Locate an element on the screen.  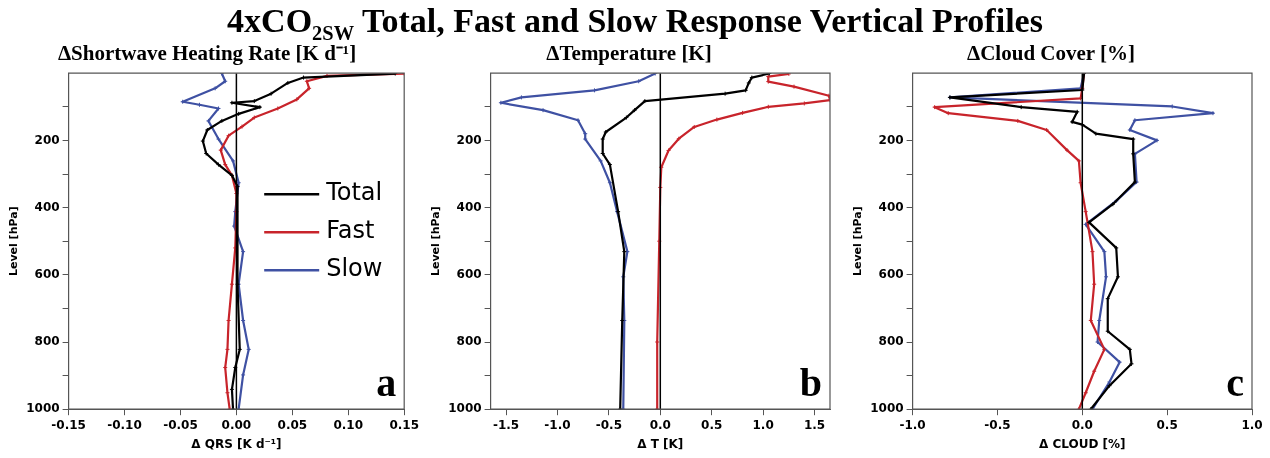
legend-label: Slow is located at coordinates (354, 268).